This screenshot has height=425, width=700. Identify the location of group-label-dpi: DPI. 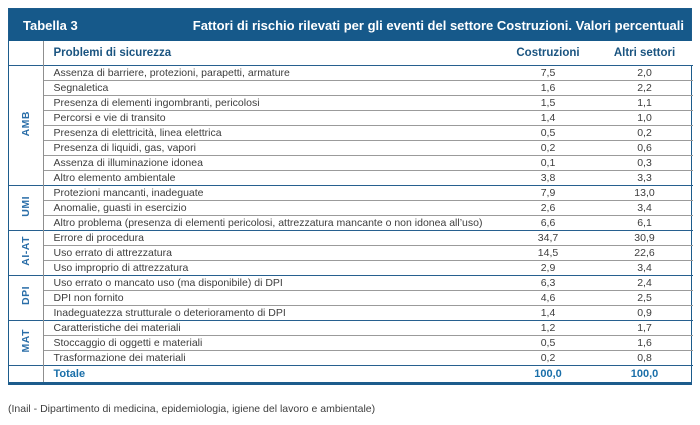
(26, 297).